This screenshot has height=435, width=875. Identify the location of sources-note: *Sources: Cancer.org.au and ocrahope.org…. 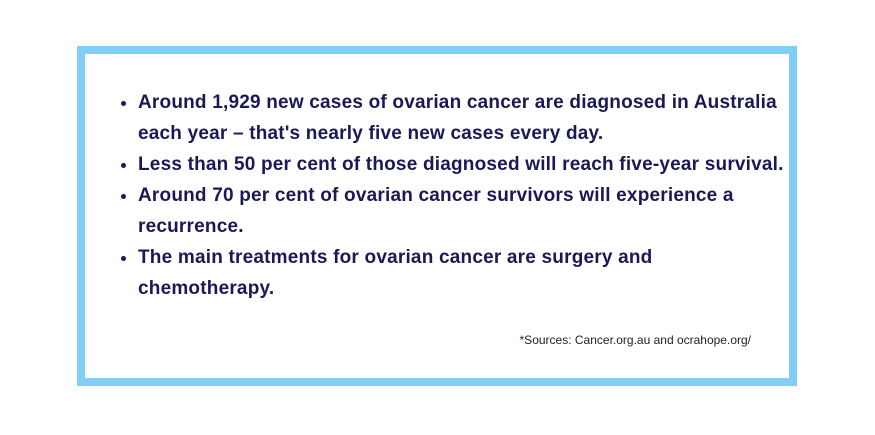
(635, 340).